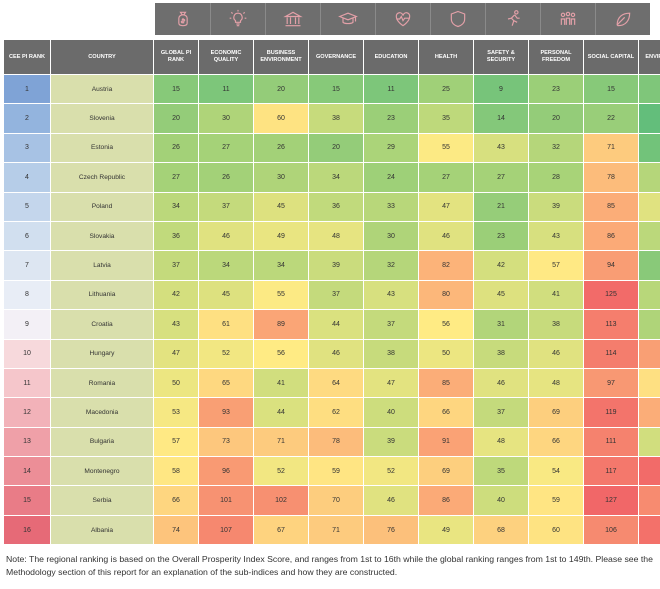  Describe the element at coordinates (391, 89) in the screenshot. I see `value-cell: 11` at that location.